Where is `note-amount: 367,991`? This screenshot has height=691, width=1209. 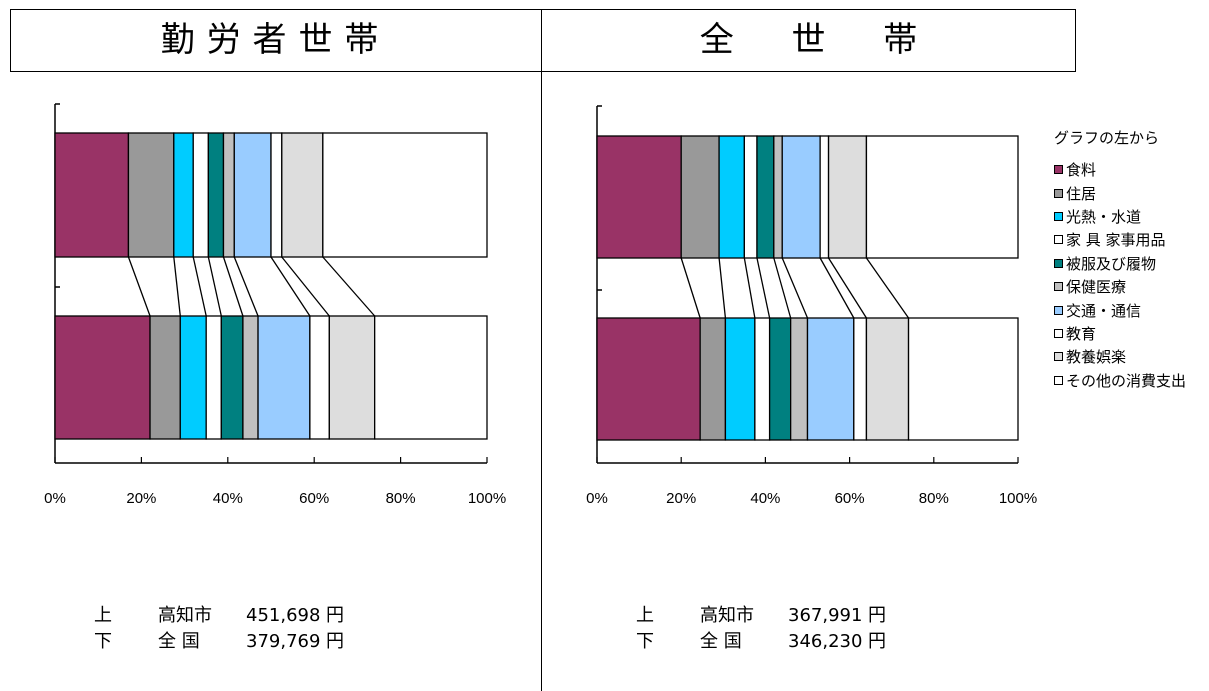 note-amount: 367,991 is located at coordinates (825, 615).